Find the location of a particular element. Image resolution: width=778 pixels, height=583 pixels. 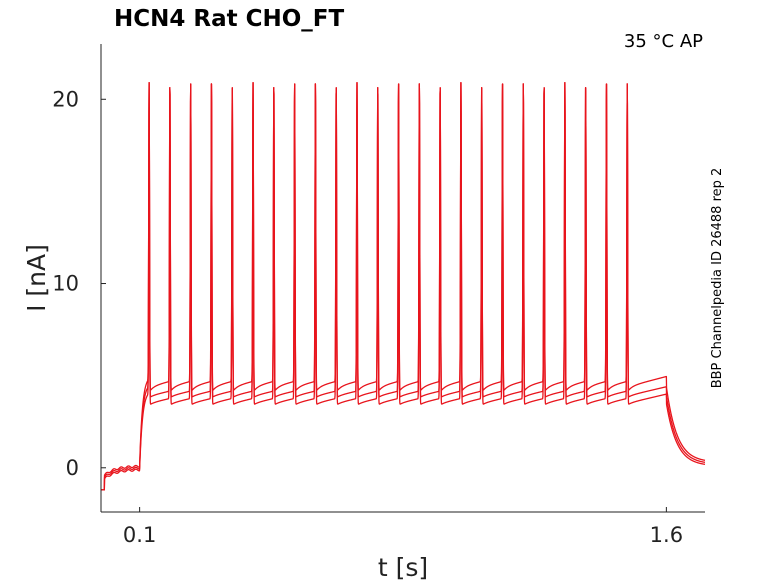

y-tick-group: 0 10 20 is located at coordinates (79, 283).